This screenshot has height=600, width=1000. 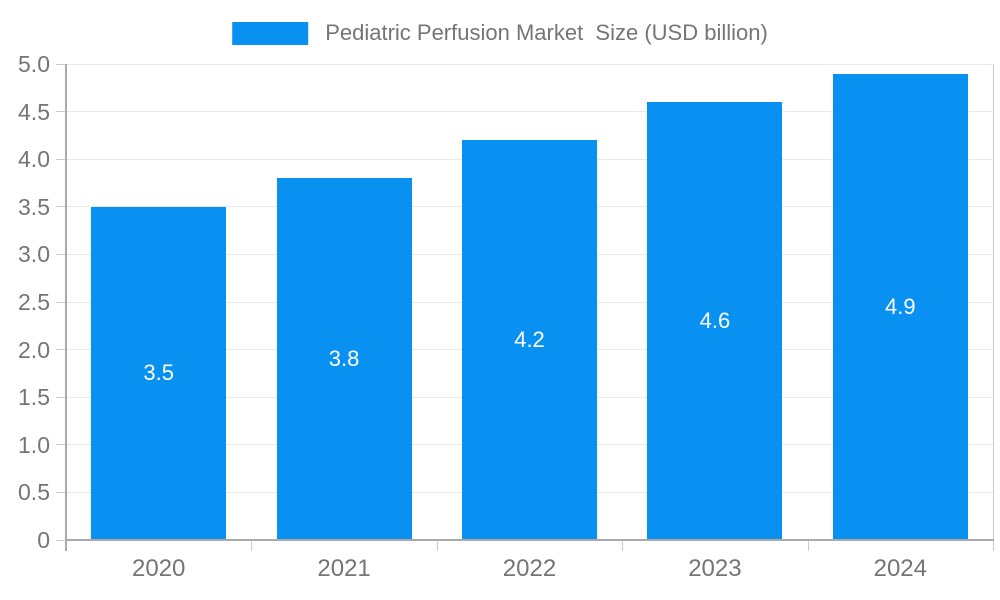 I want to click on plot-right-border, so click(x=993, y=307).